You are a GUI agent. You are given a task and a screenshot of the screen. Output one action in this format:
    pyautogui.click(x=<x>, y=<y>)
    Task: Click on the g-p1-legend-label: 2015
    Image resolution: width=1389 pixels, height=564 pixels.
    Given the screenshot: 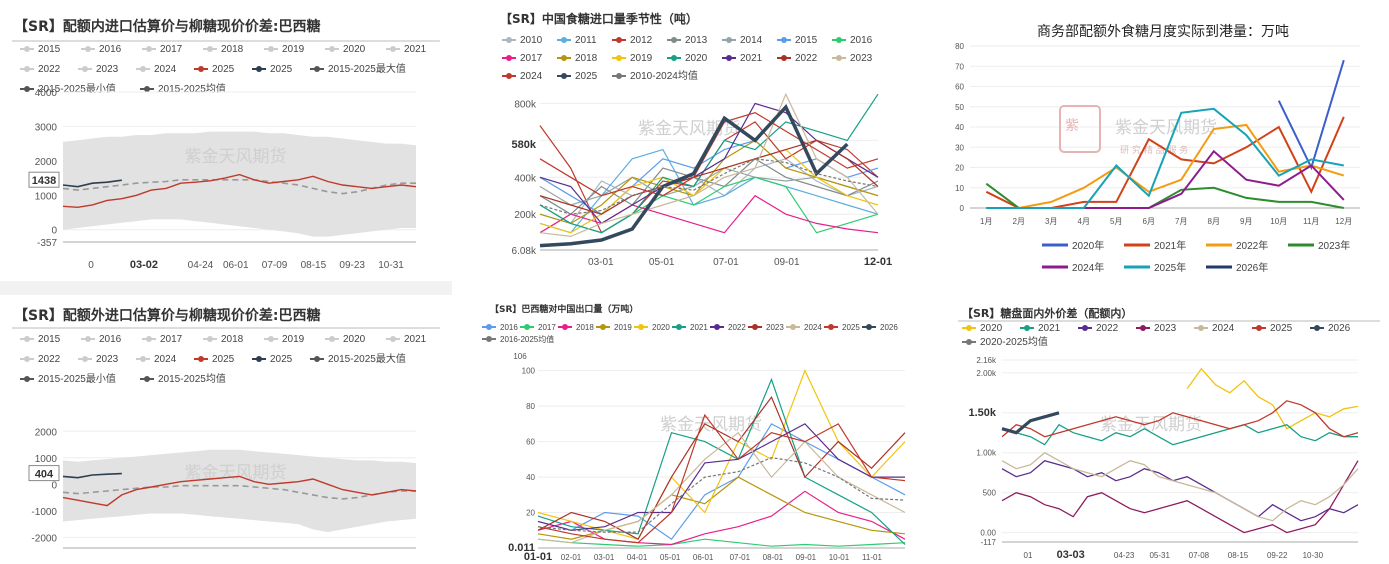 What is the action you would take?
    pyautogui.click(x=49, y=49)
    